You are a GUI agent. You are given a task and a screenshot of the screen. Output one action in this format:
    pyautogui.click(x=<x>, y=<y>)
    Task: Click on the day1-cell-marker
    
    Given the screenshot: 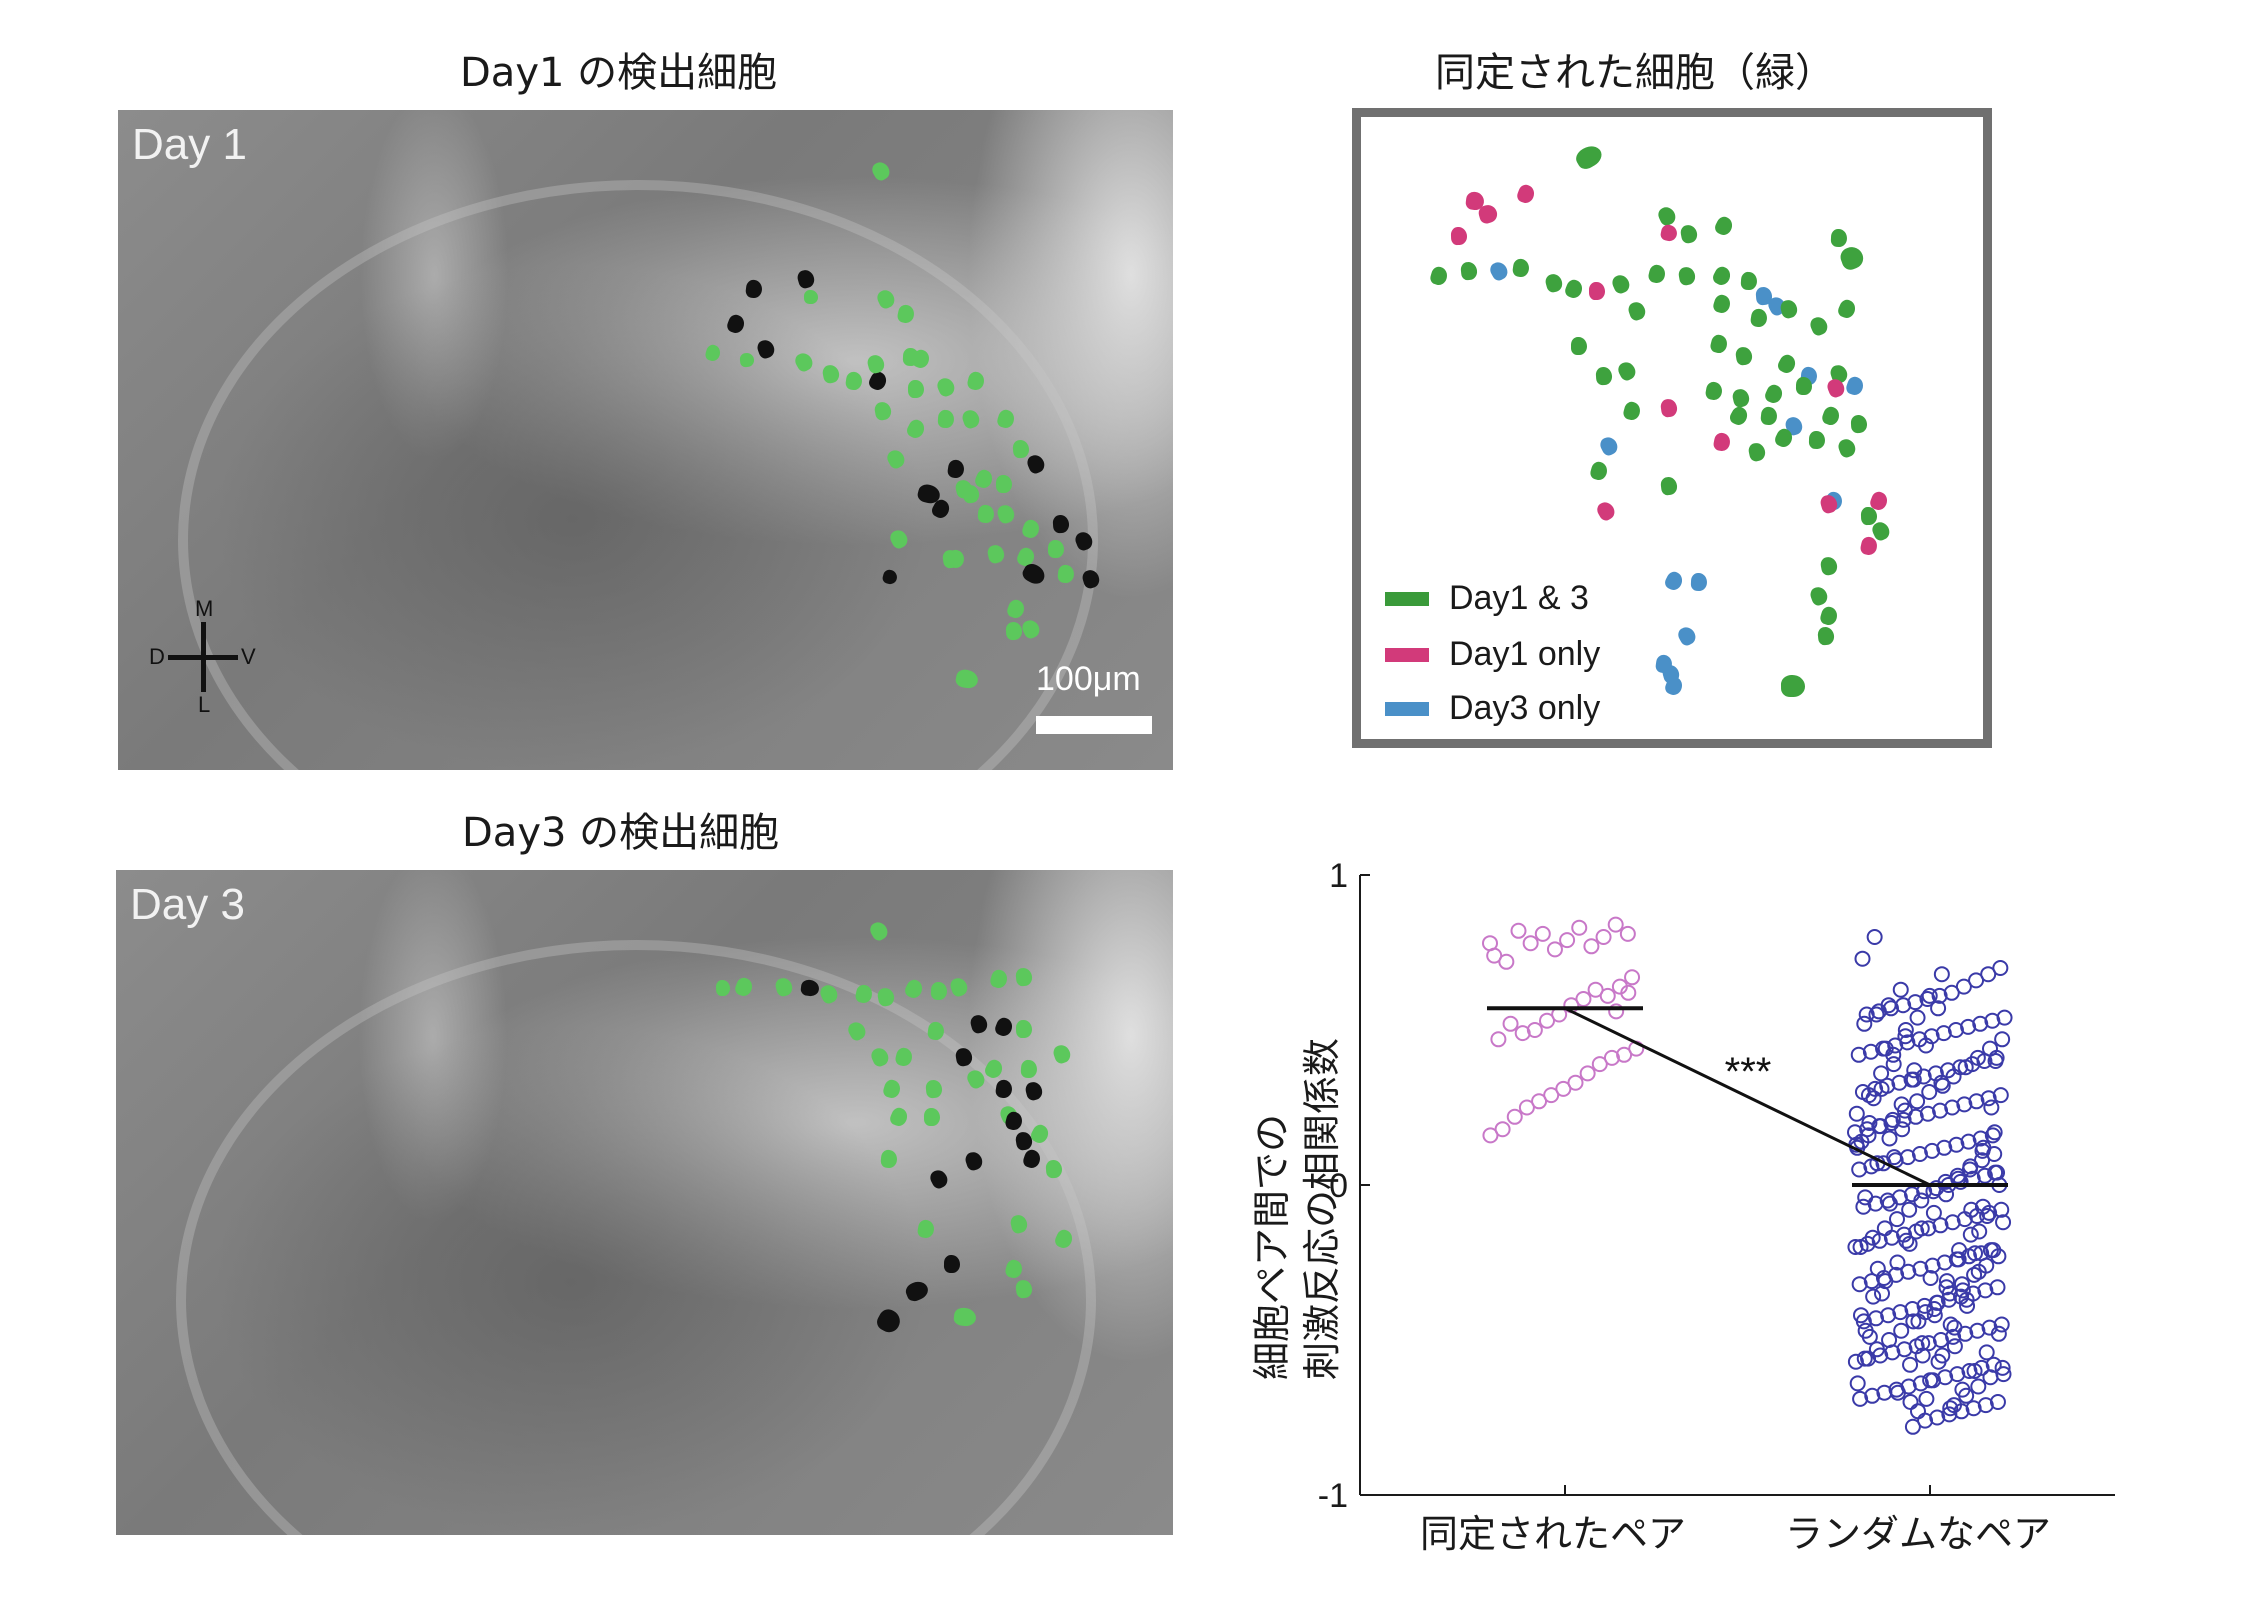 What is the action you would take?
    pyautogui.click(x=916, y=389)
    